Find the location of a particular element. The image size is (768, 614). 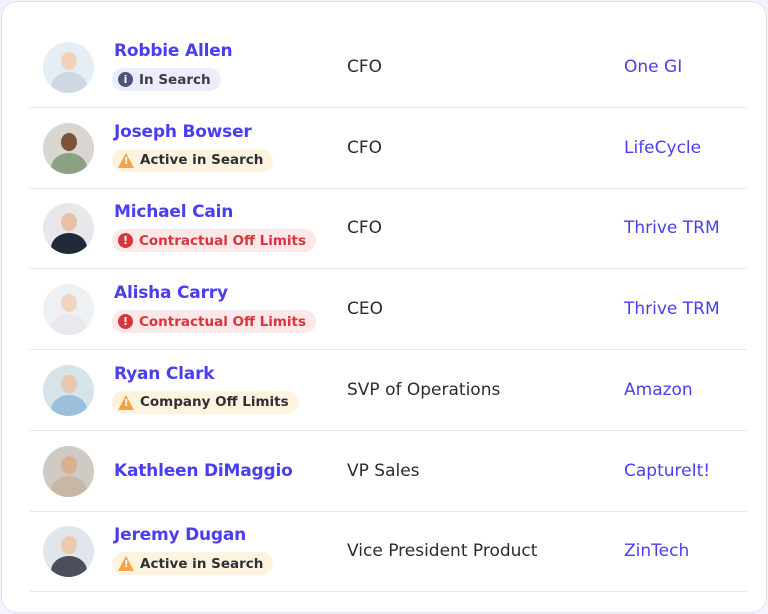

table-row: Robbie Allen i In Search CFO One GI is located at coordinates (388, 67).